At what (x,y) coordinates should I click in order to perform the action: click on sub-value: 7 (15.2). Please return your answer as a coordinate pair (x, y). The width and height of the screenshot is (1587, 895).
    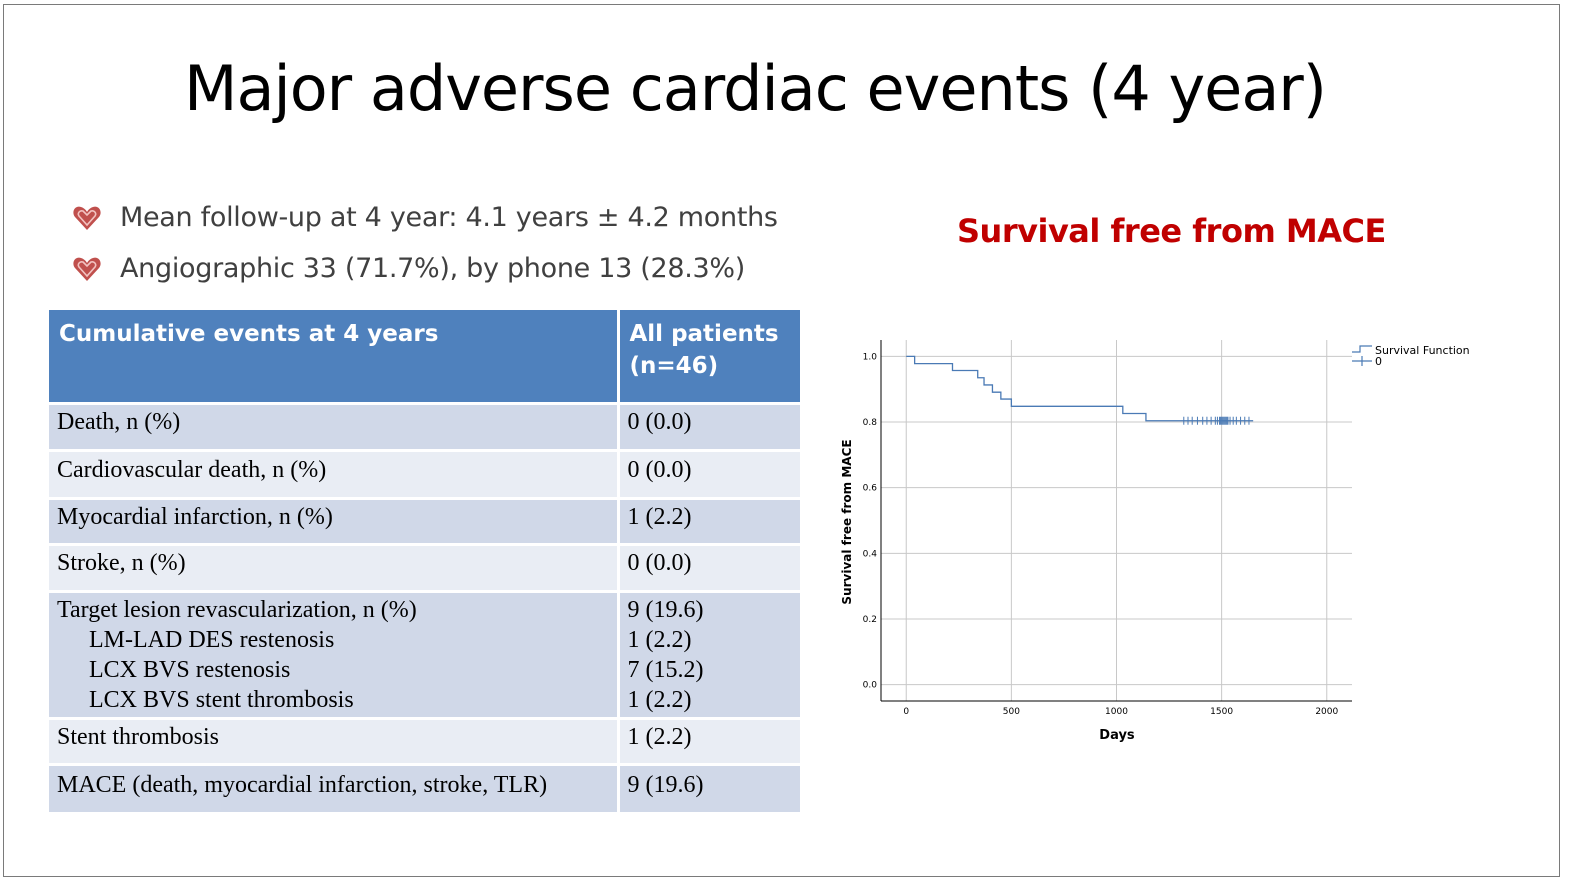
    Looking at the image, I should click on (665, 669).